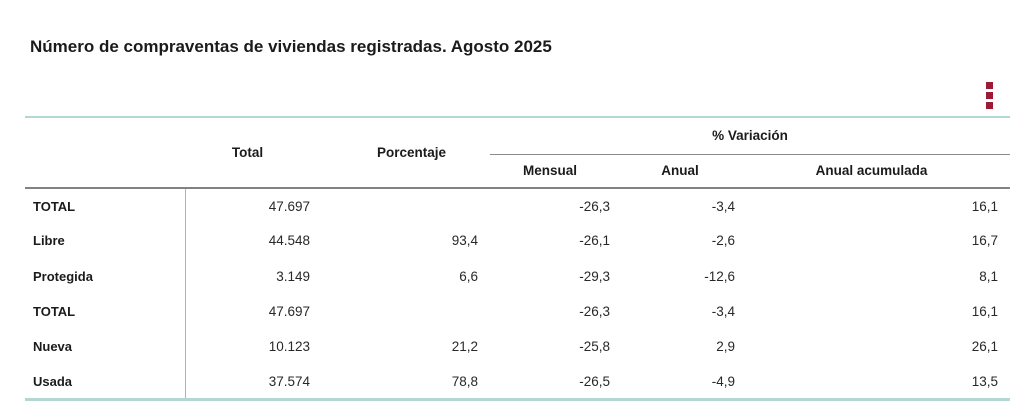 This screenshot has height=410, width=1024. I want to click on cell-anual-acumulada: 16,7, so click(984, 241).